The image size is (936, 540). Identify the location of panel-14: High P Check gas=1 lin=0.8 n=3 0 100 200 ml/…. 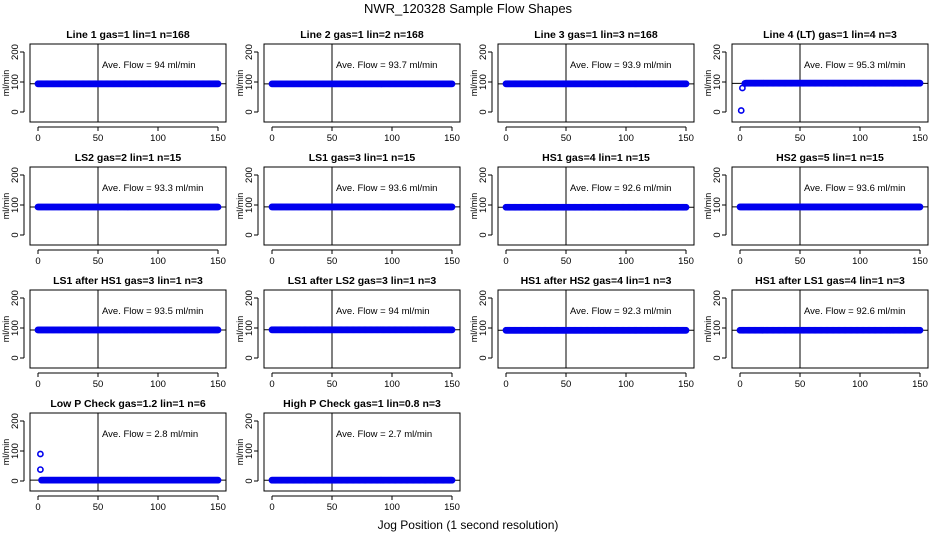
(348, 455).